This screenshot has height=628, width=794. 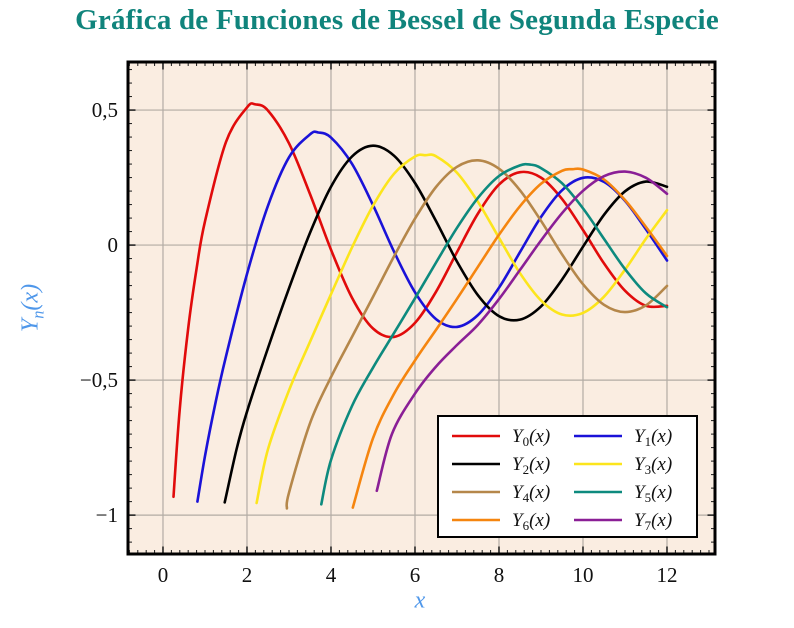 I want to click on y-tick-label: 0, so click(x=113, y=245).